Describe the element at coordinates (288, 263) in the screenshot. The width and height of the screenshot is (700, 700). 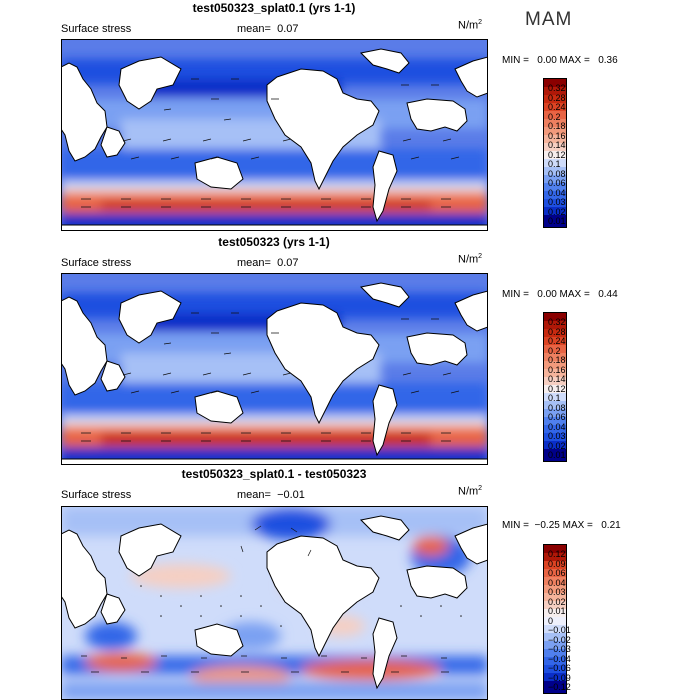
I see `panel-2-mean-value: 0.07` at that location.